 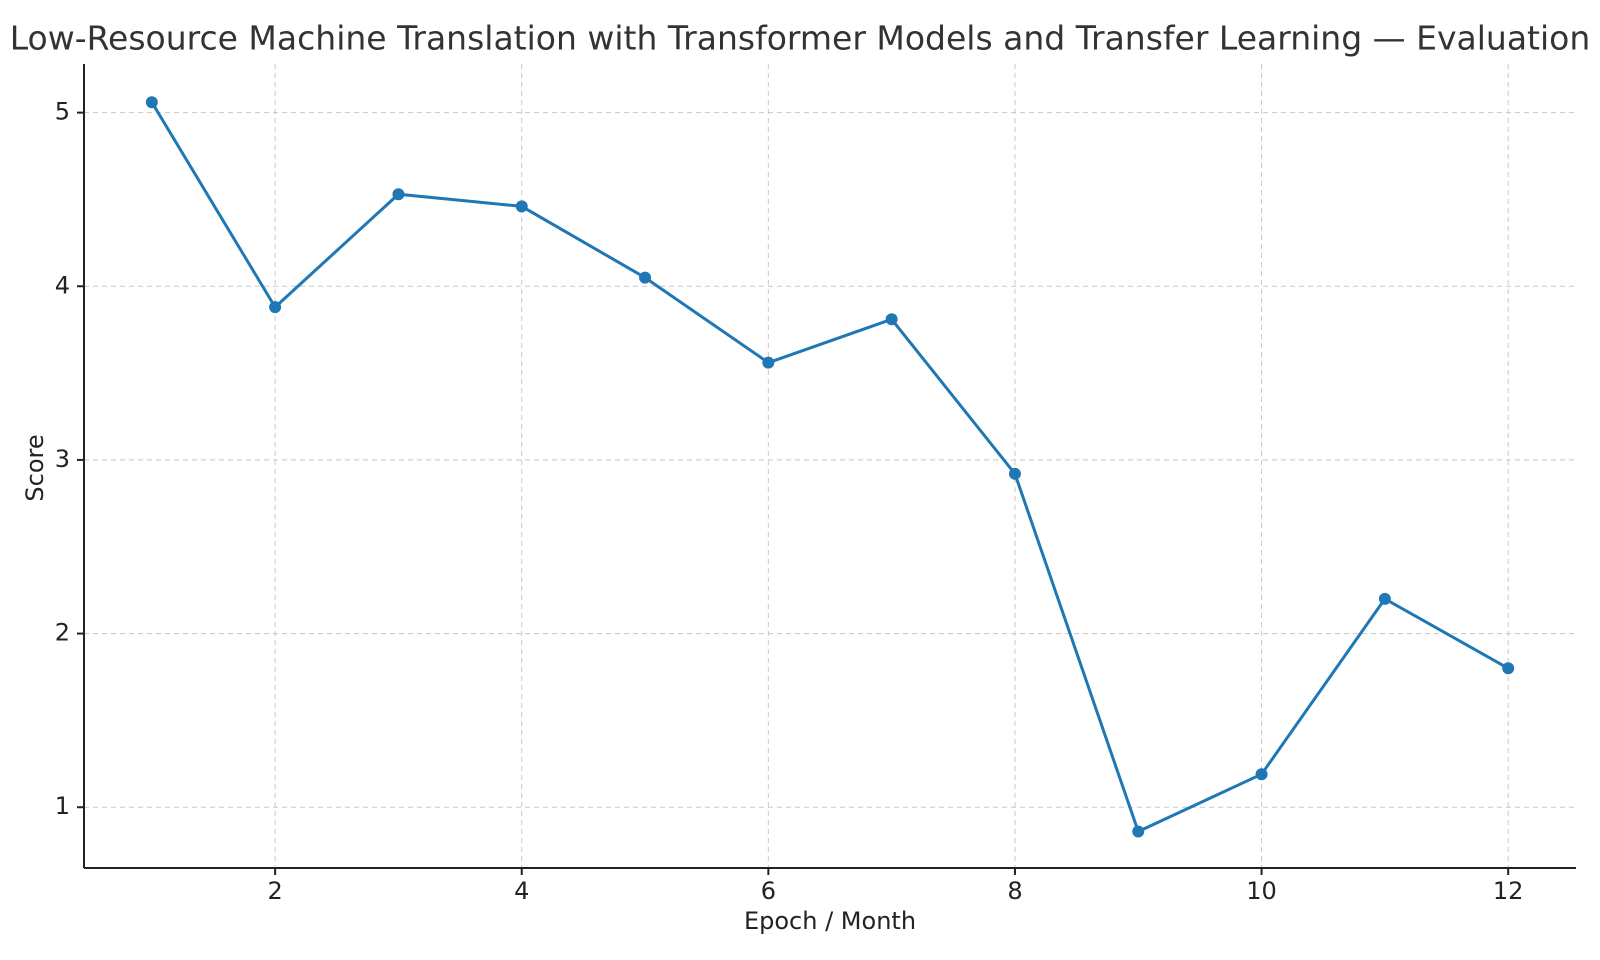 I want to click on x-tick-label: 2, so click(x=274, y=891).